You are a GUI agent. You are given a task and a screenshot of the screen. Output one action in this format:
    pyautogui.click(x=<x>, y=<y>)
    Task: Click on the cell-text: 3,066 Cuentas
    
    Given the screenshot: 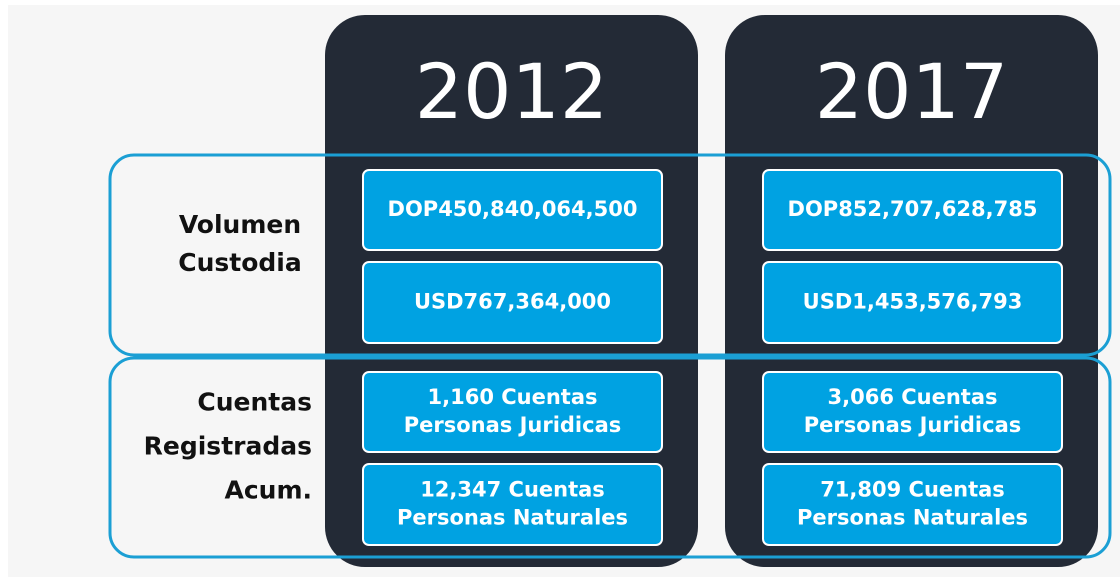 What is the action you would take?
    pyautogui.click(x=913, y=397)
    